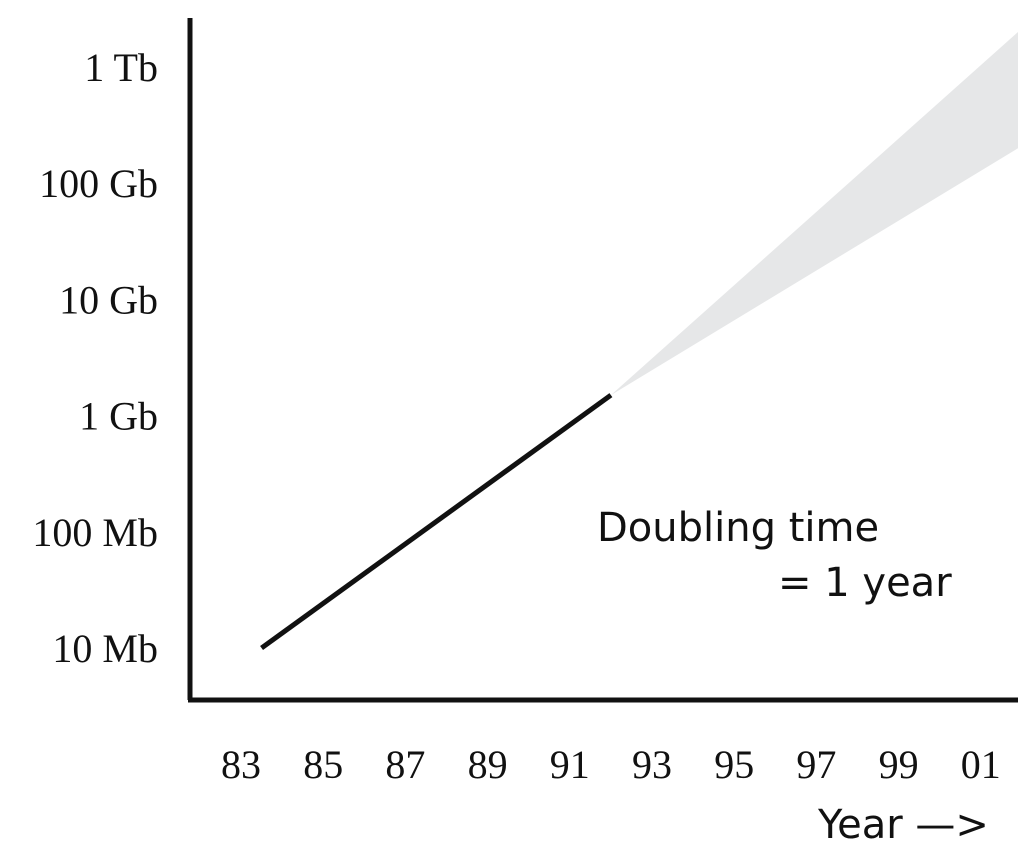 The width and height of the screenshot is (1018, 842). What do you see at coordinates (436, 522) in the screenshot?
I see `trend-line` at bounding box center [436, 522].